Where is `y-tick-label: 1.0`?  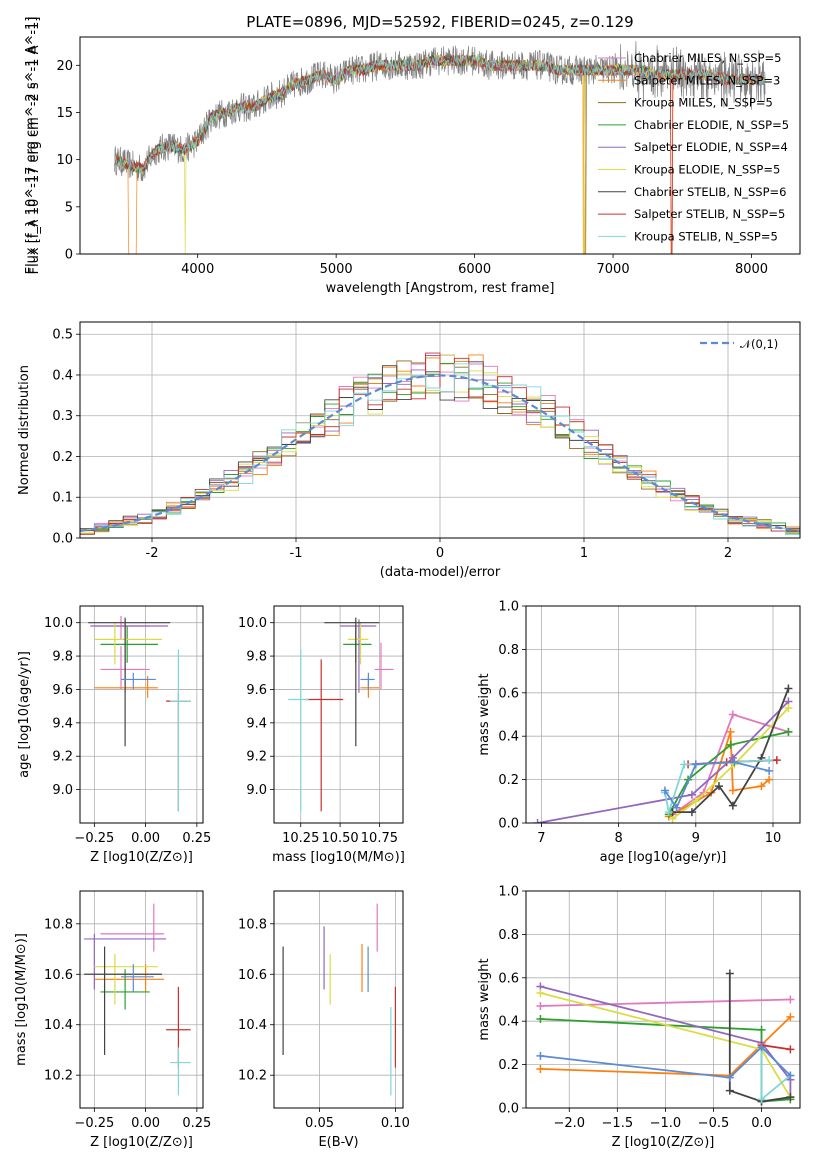 y-tick-label: 1.0 is located at coordinates (508, 607).